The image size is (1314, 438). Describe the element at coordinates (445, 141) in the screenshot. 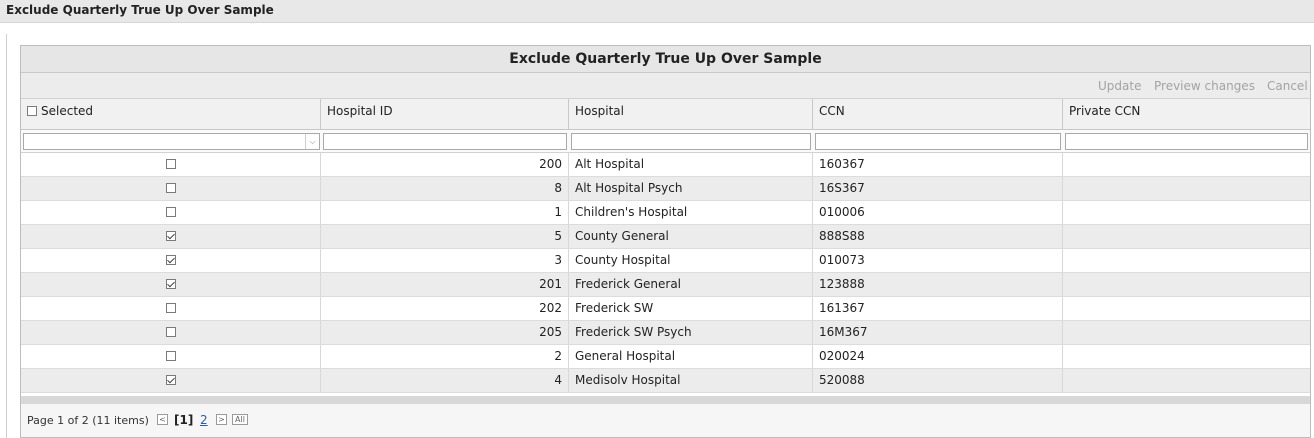

I see `hospital-id-filter-input` at that location.